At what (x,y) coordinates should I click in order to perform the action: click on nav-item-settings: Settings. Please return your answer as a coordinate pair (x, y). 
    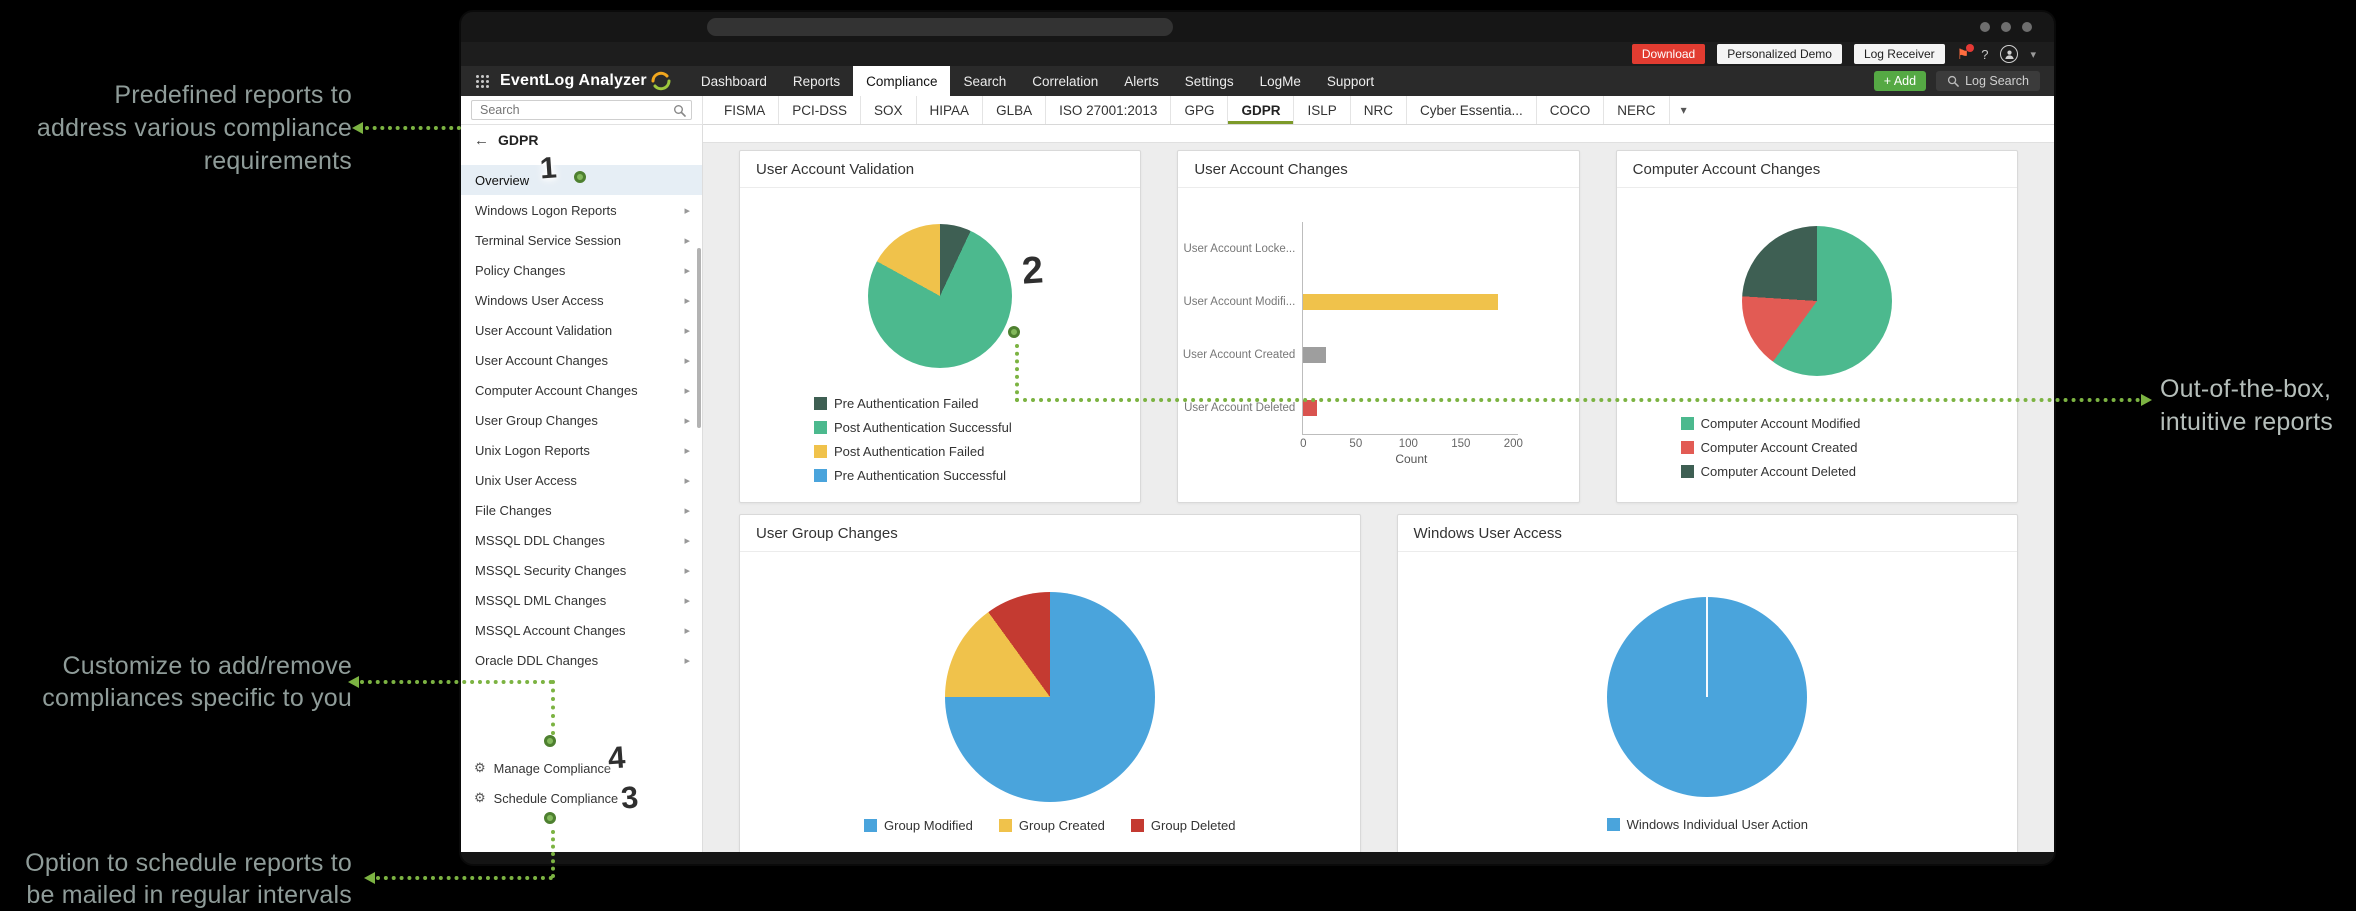
    Looking at the image, I should click on (1209, 81).